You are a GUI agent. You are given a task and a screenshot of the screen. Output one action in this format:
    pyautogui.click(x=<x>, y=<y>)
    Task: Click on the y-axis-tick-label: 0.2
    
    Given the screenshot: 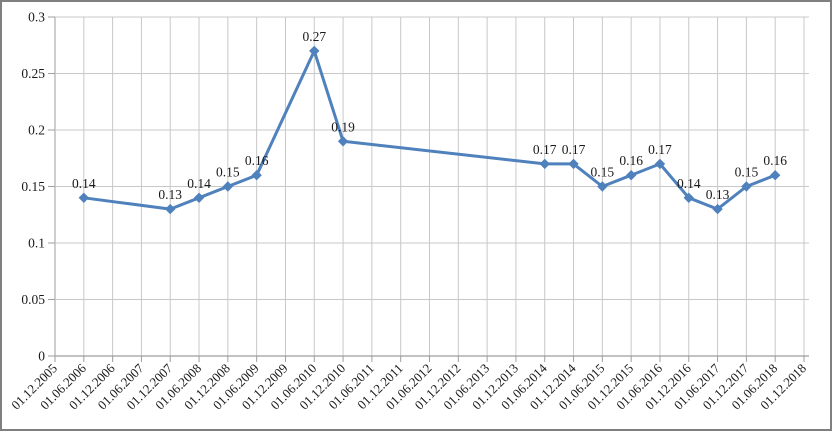 What is the action you would take?
    pyautogui.click(x=36, y=130)
    